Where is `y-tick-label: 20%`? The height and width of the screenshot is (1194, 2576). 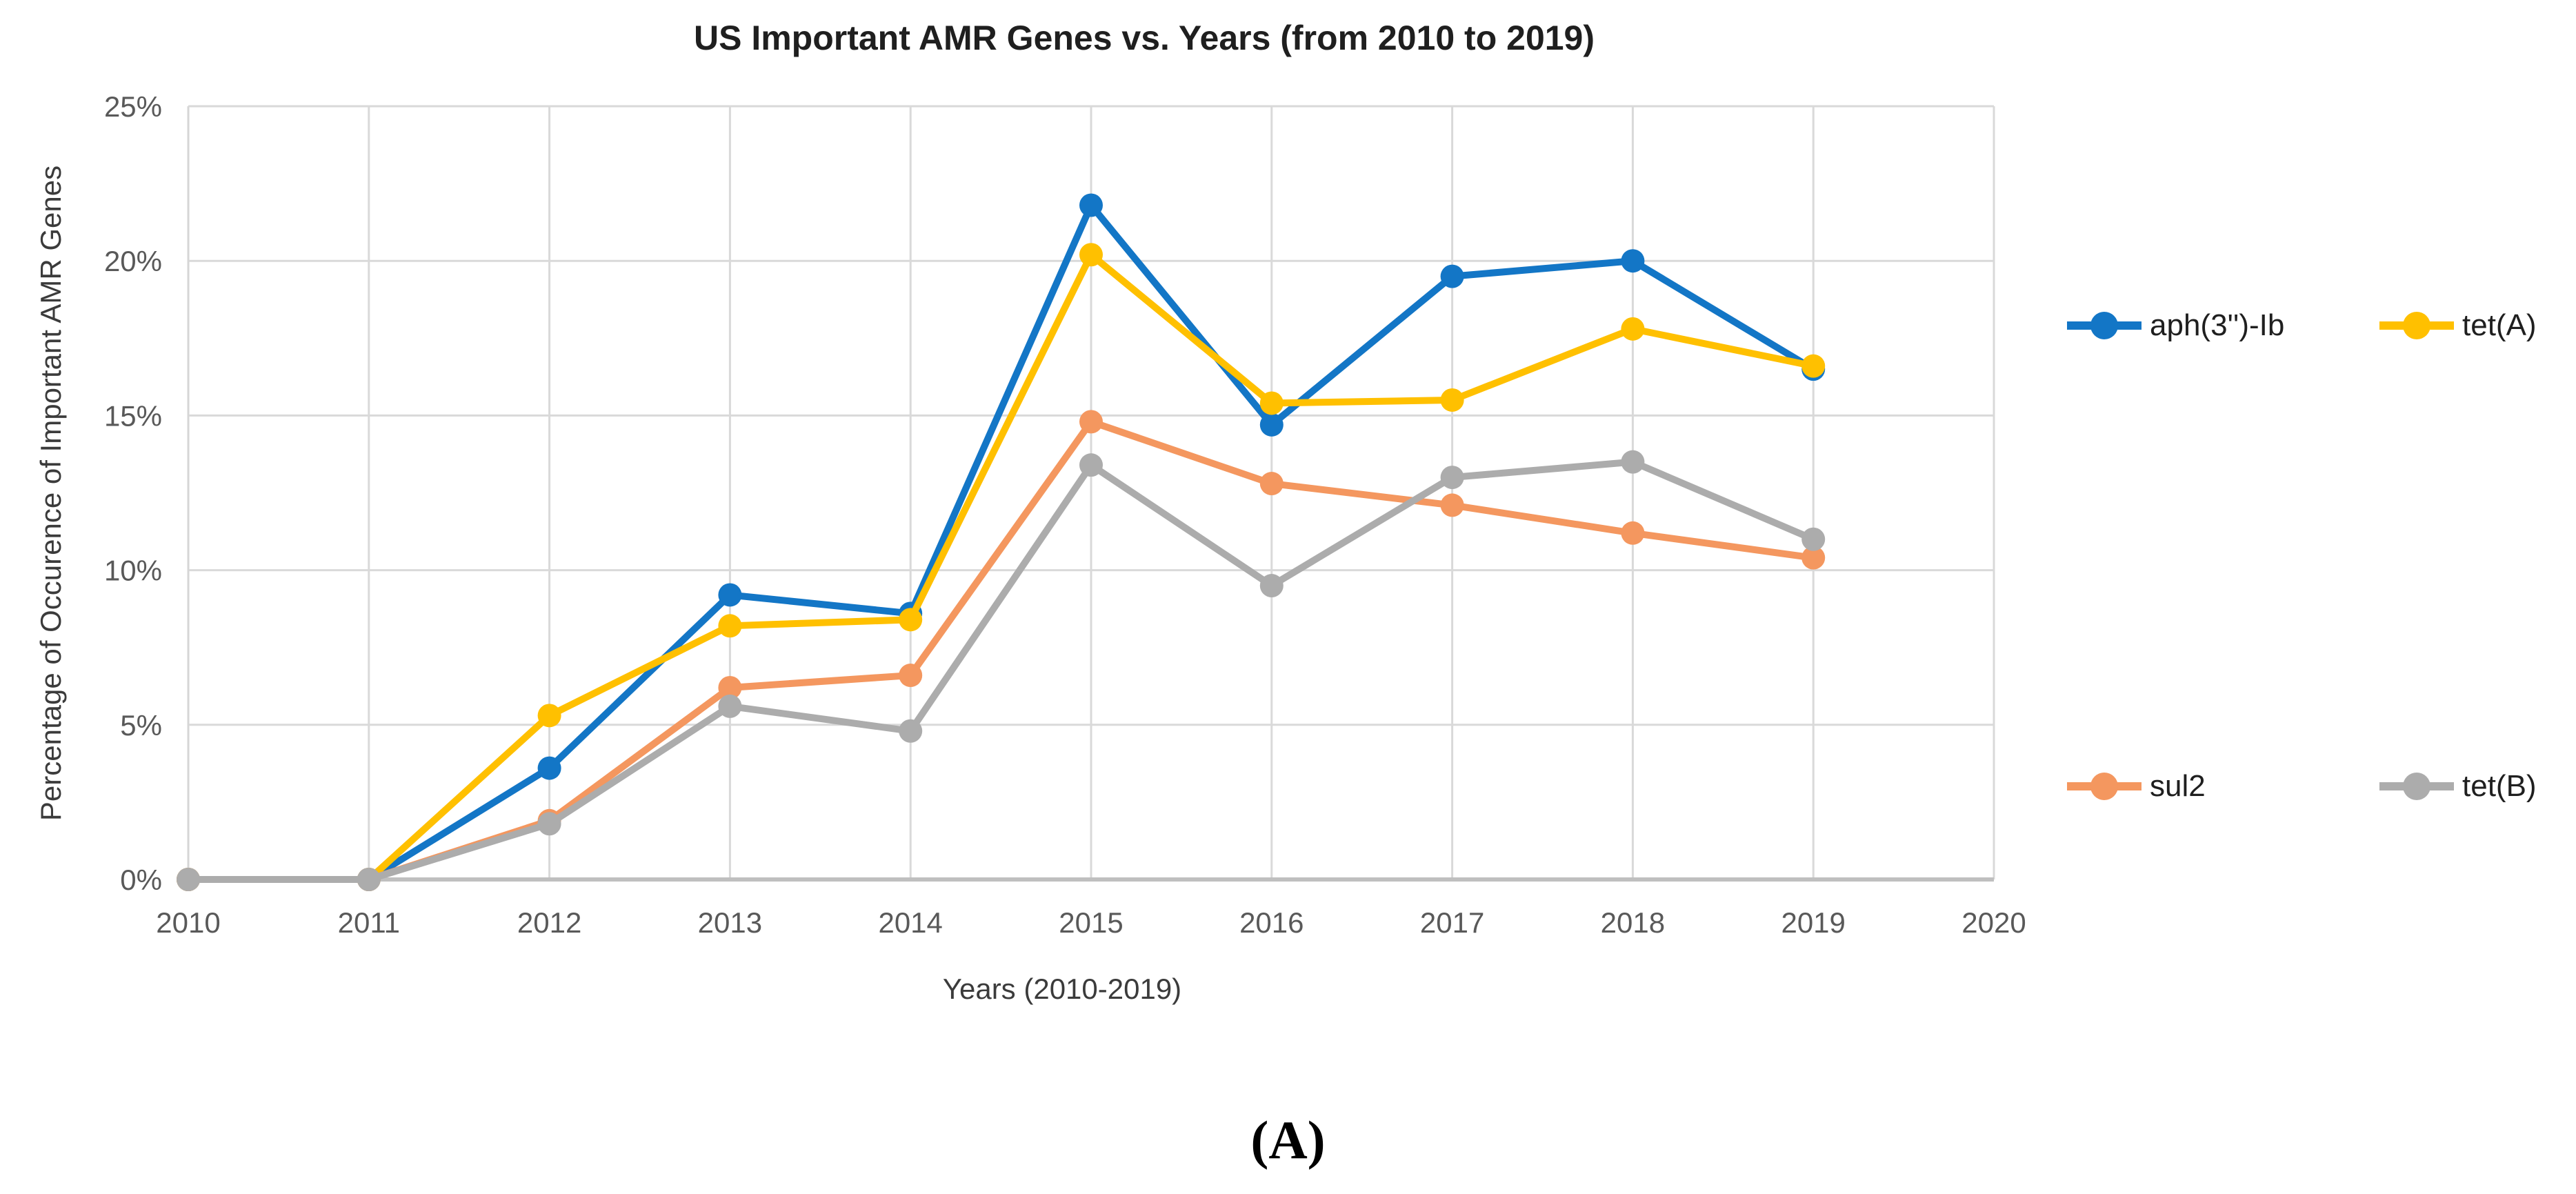
y-tick-label: 20% is located at coordinates (133, 261).